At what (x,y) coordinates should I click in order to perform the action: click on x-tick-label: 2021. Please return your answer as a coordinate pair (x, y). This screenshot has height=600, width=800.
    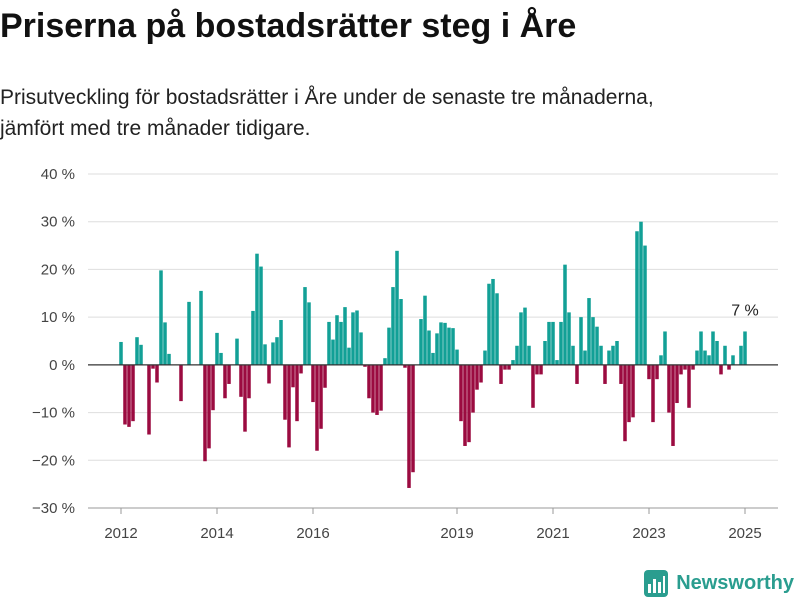
    Looking at the image, I should click on (552, 533).